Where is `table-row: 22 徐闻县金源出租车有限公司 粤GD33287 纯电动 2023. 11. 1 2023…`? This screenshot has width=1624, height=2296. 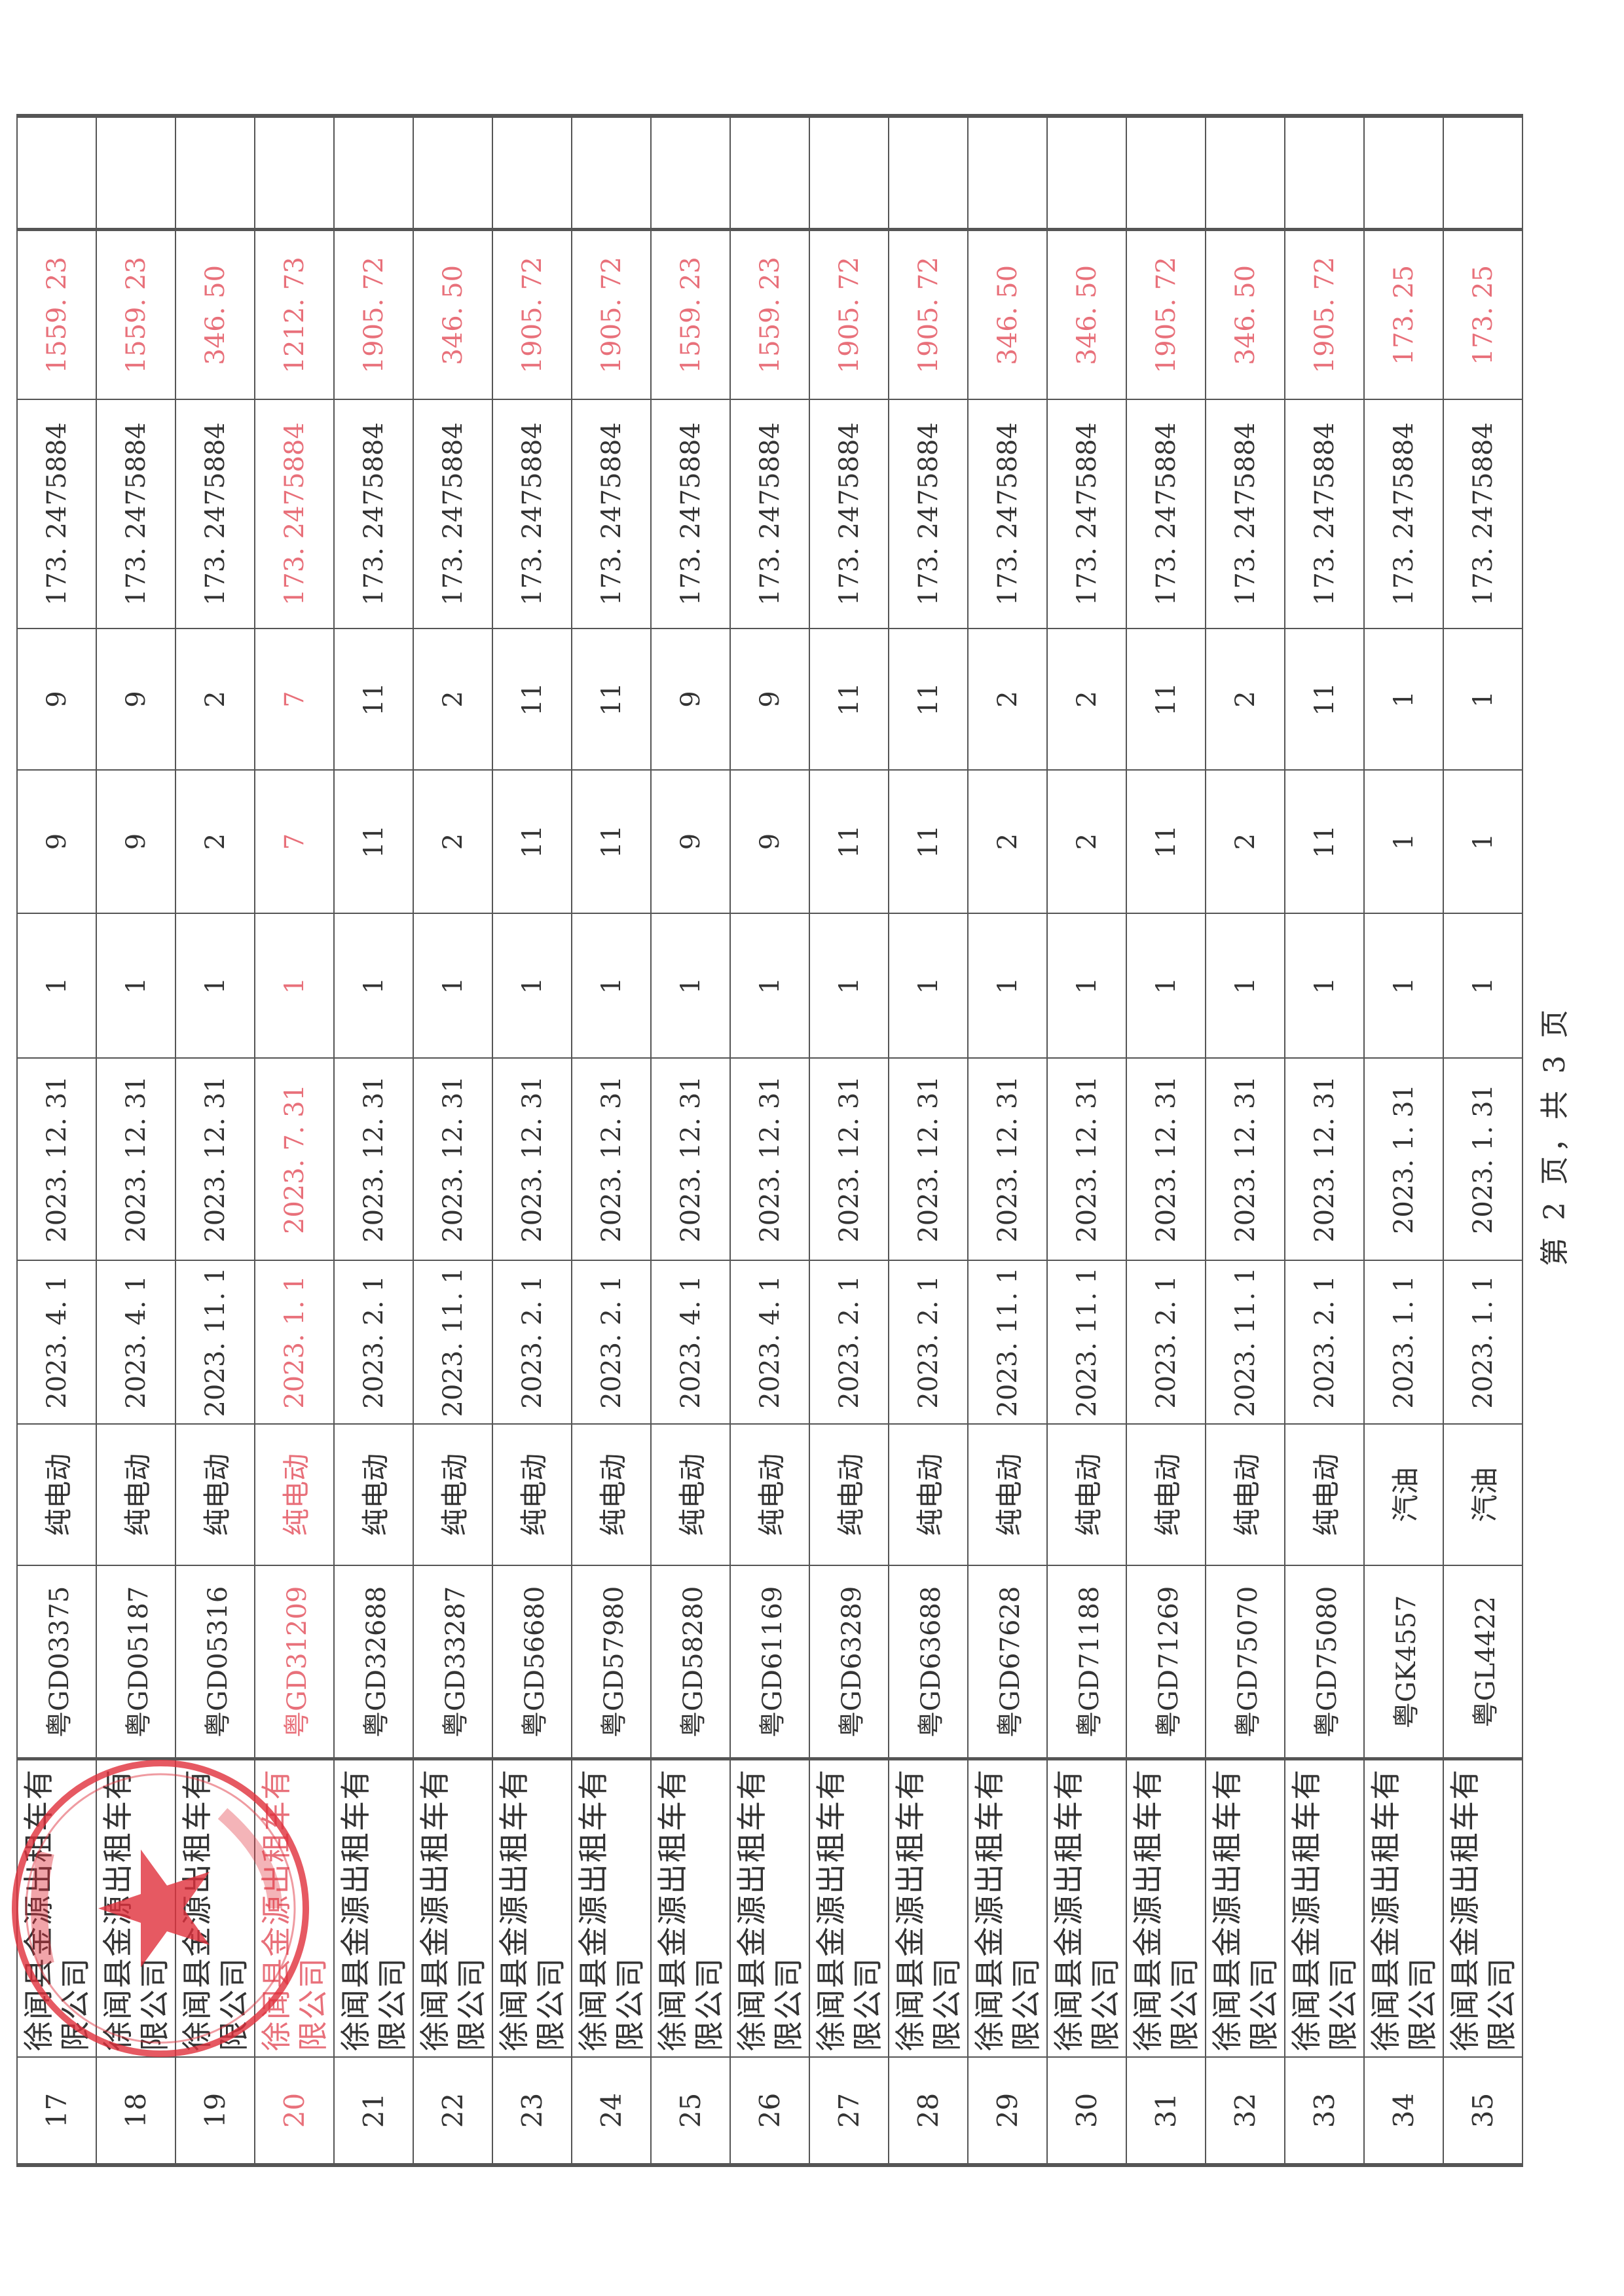 table-row: 22 徐闻县金源出租车有限公司 粤GD33287 纯电动 2023. 11. 1 2023… is located at coordinates (452, 1140).